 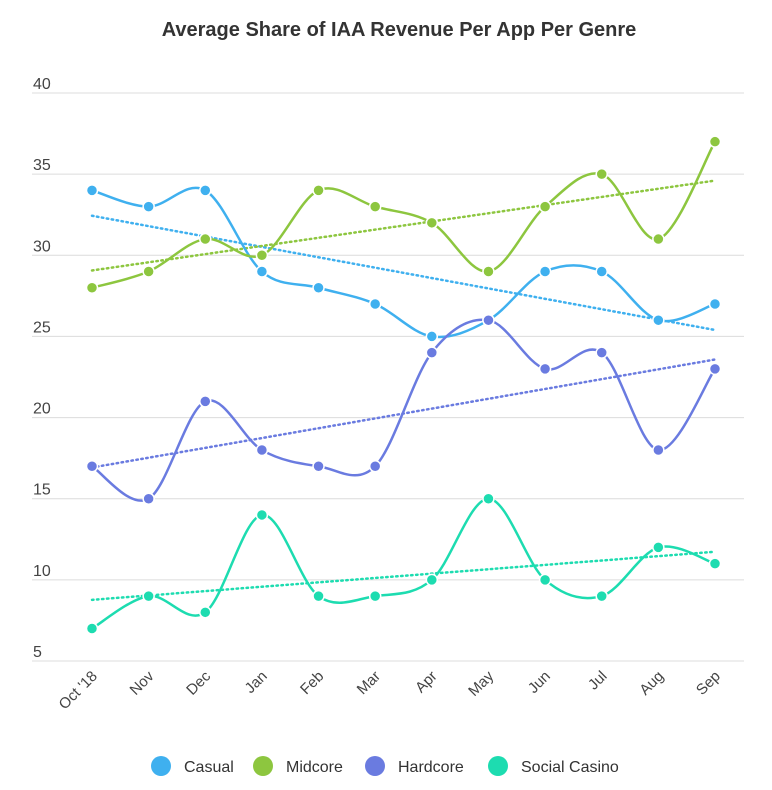 What do you see at coordinates (209, 767) in the screenshot?
I see `legend-label-casual: Casual` at bounding box center [209, 767].